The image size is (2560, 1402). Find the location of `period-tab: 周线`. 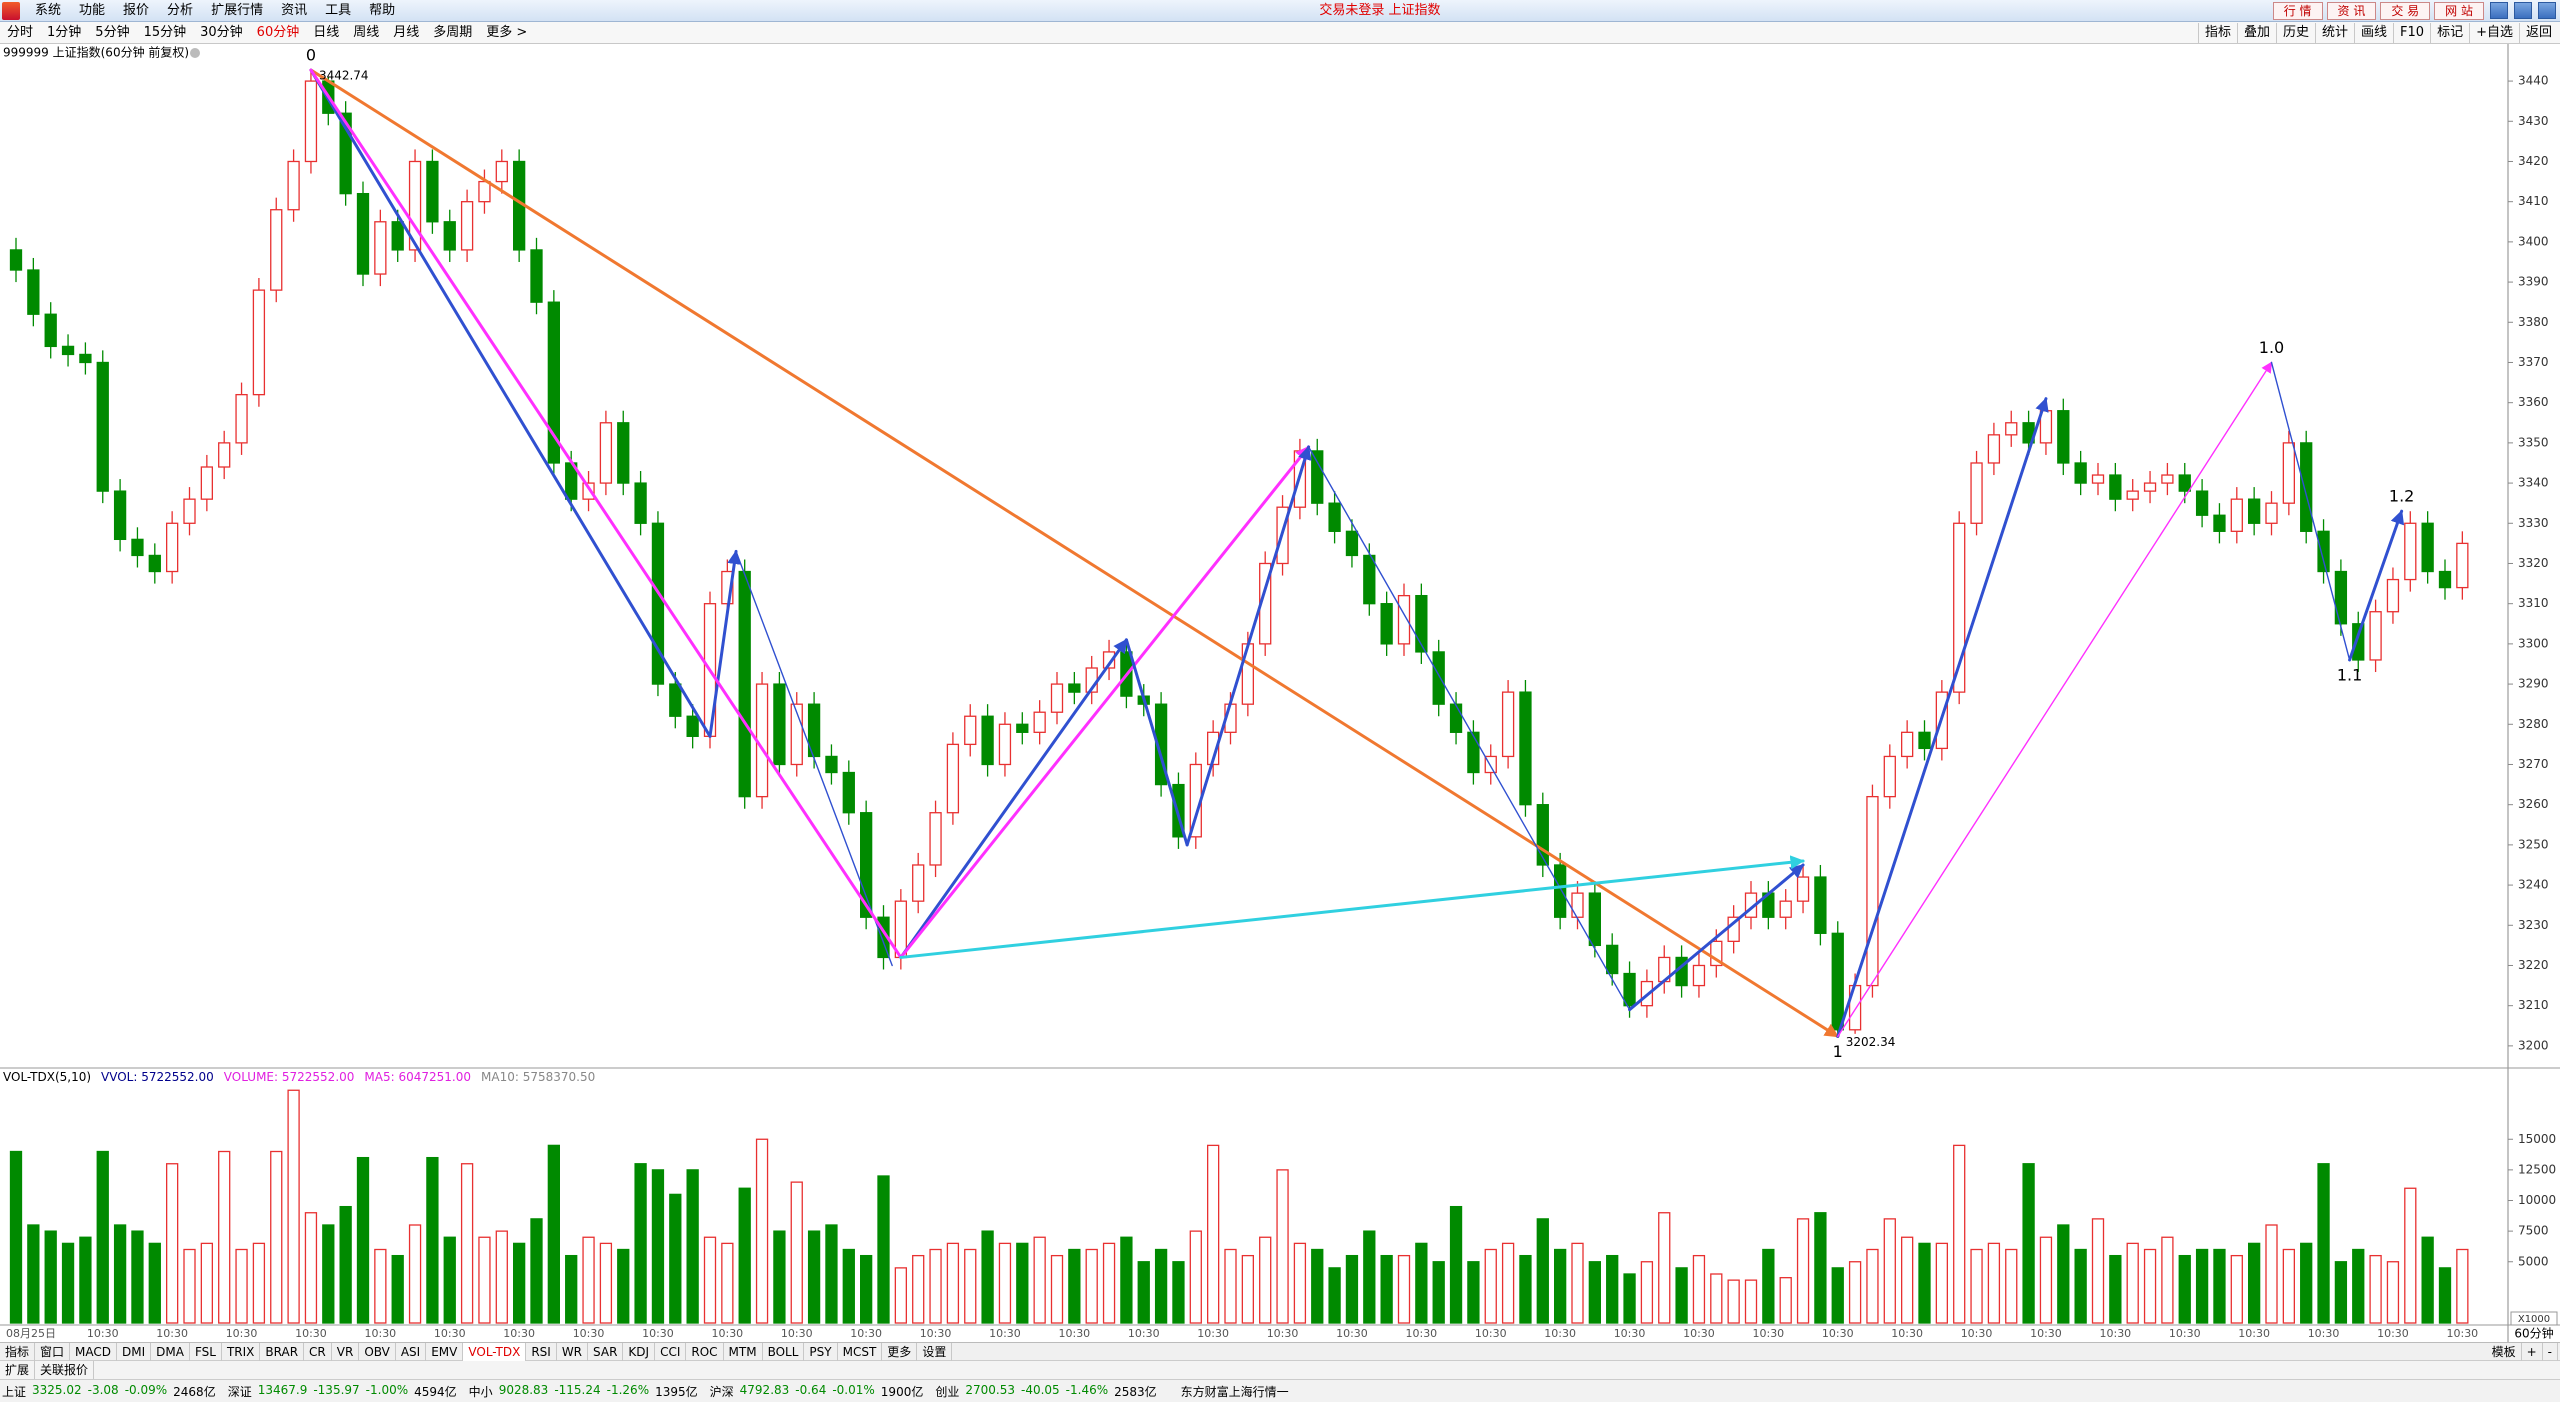

period-tab: 周线 is located at coordinates (366, 32).